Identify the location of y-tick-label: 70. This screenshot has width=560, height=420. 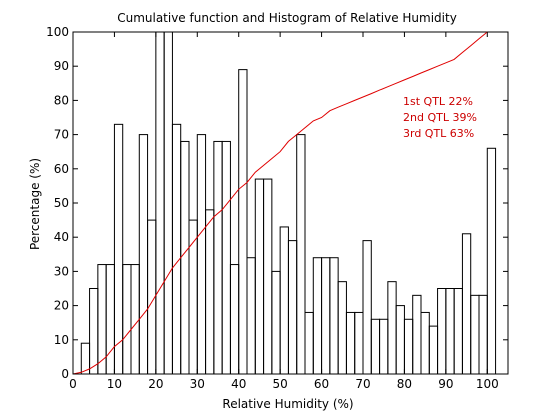
(61, 135).